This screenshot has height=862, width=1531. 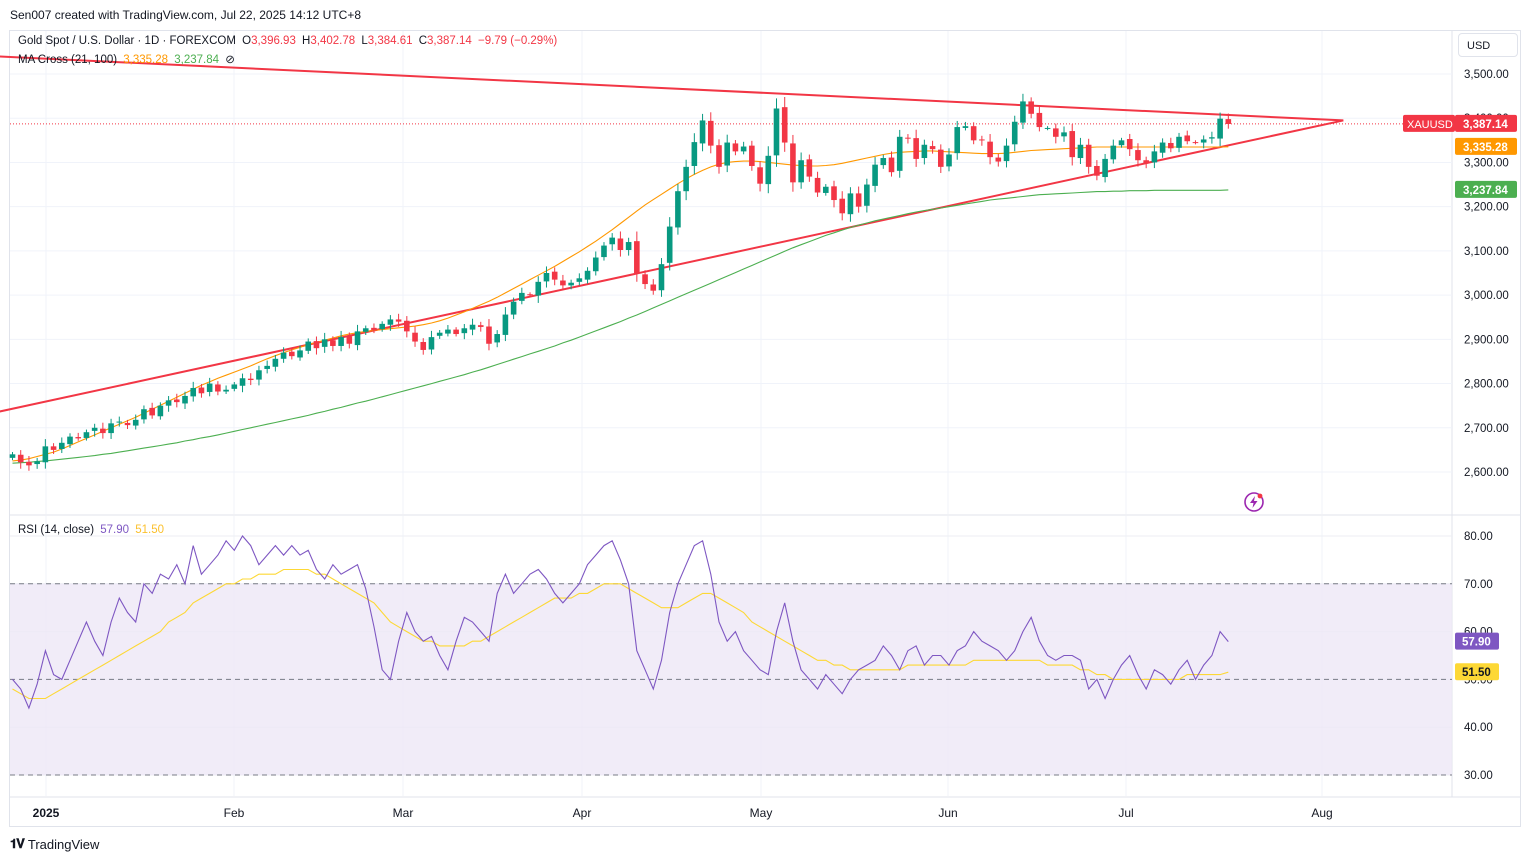 I want to click on x-tick-label: Mar, so click(x=403, y=813).